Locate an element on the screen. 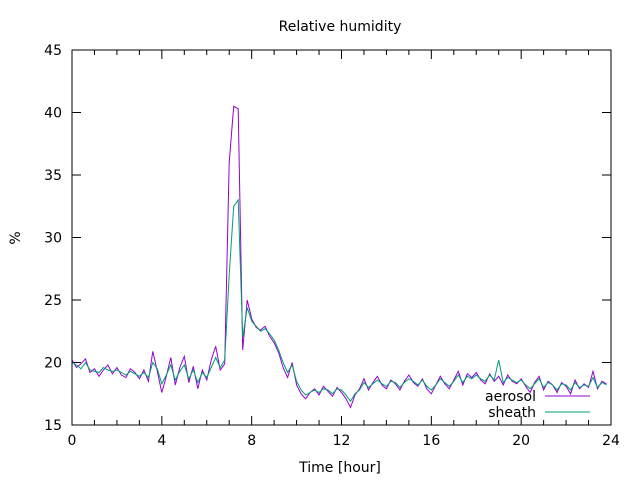  x-tick-label: 4 is located at coordinates (161, 441).